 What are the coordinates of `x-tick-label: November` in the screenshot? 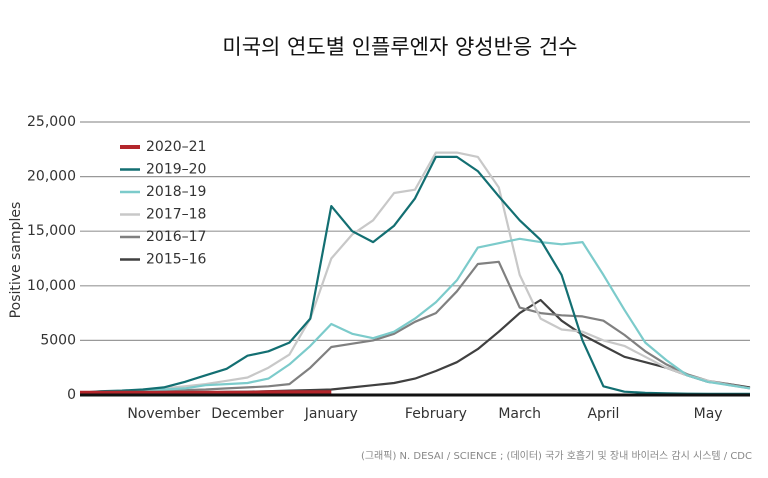 It's located at (163, 414).